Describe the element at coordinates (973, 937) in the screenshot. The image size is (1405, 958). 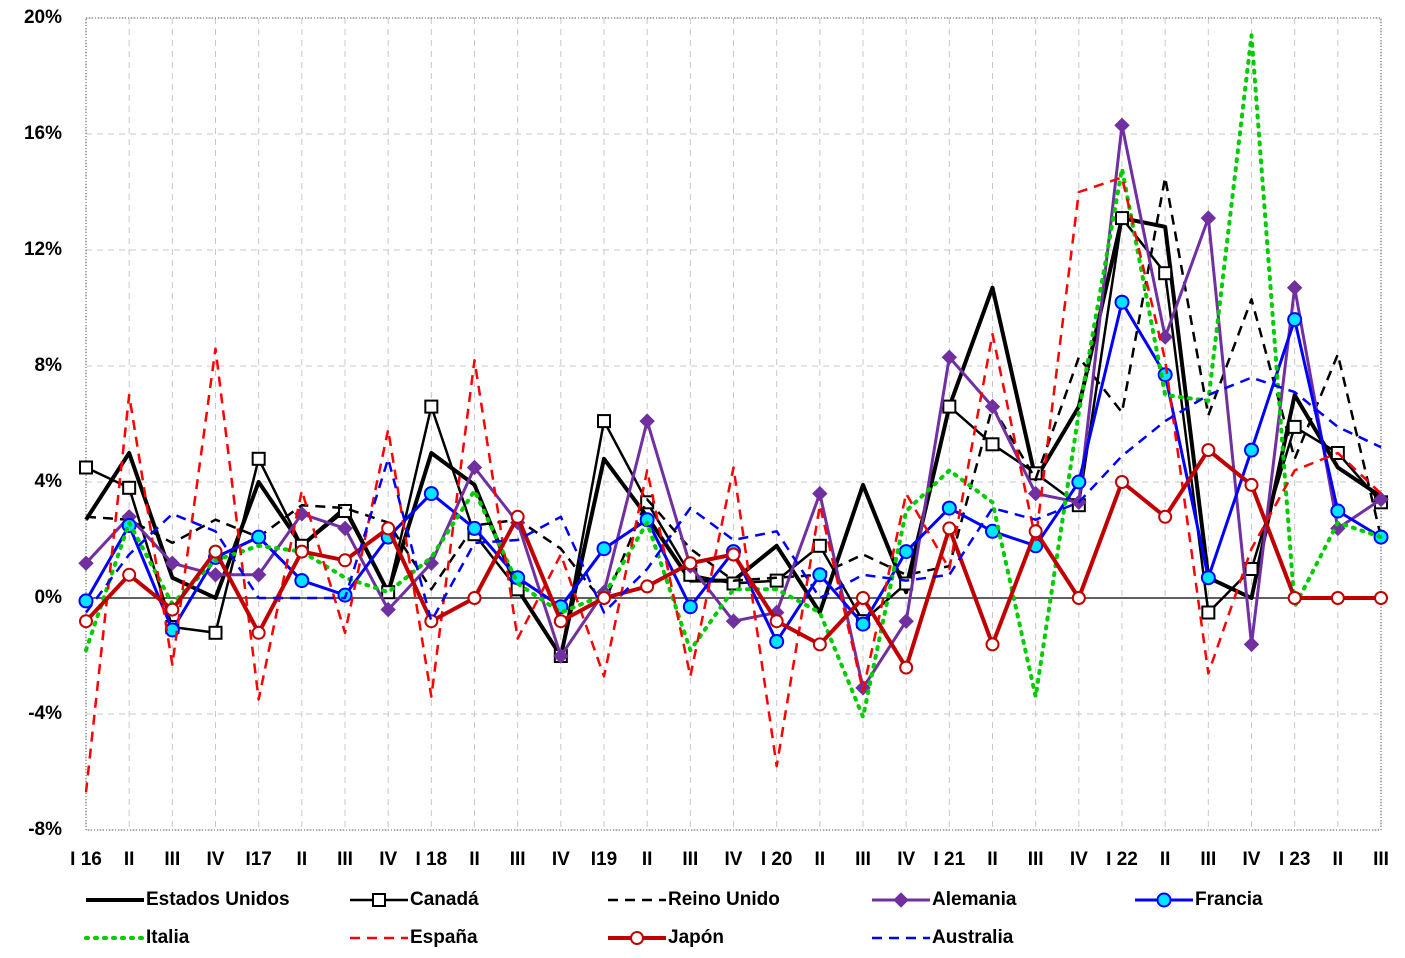
I see `legend-label: Australia` at that location.